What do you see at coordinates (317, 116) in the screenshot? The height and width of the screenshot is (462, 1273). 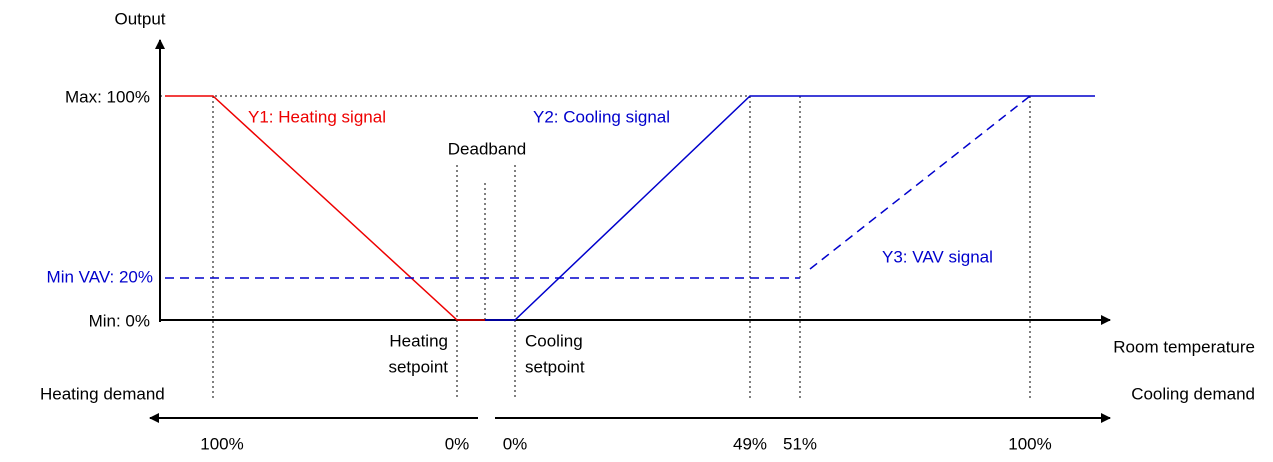 I see `heating-signal-label: Y1: Heating signal` at bounding box center [317, 116].